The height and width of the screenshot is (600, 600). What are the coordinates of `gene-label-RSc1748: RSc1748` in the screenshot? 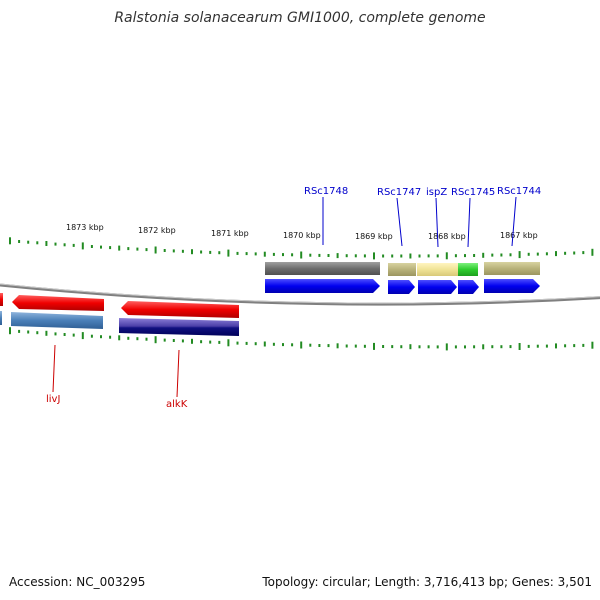 It's located at (326, 191).